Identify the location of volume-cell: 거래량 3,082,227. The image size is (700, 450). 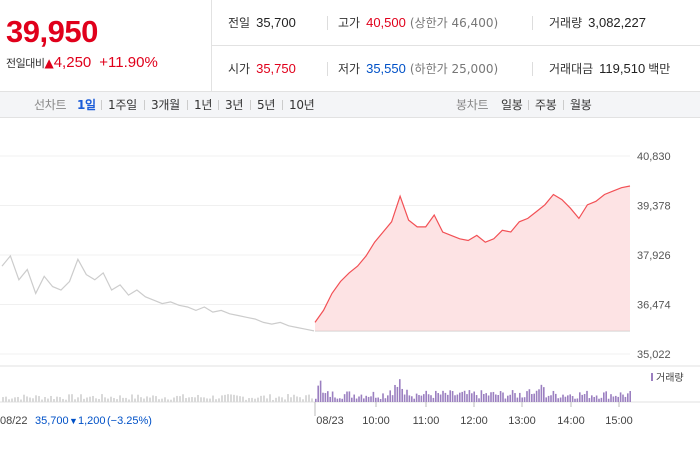
(597, 23).